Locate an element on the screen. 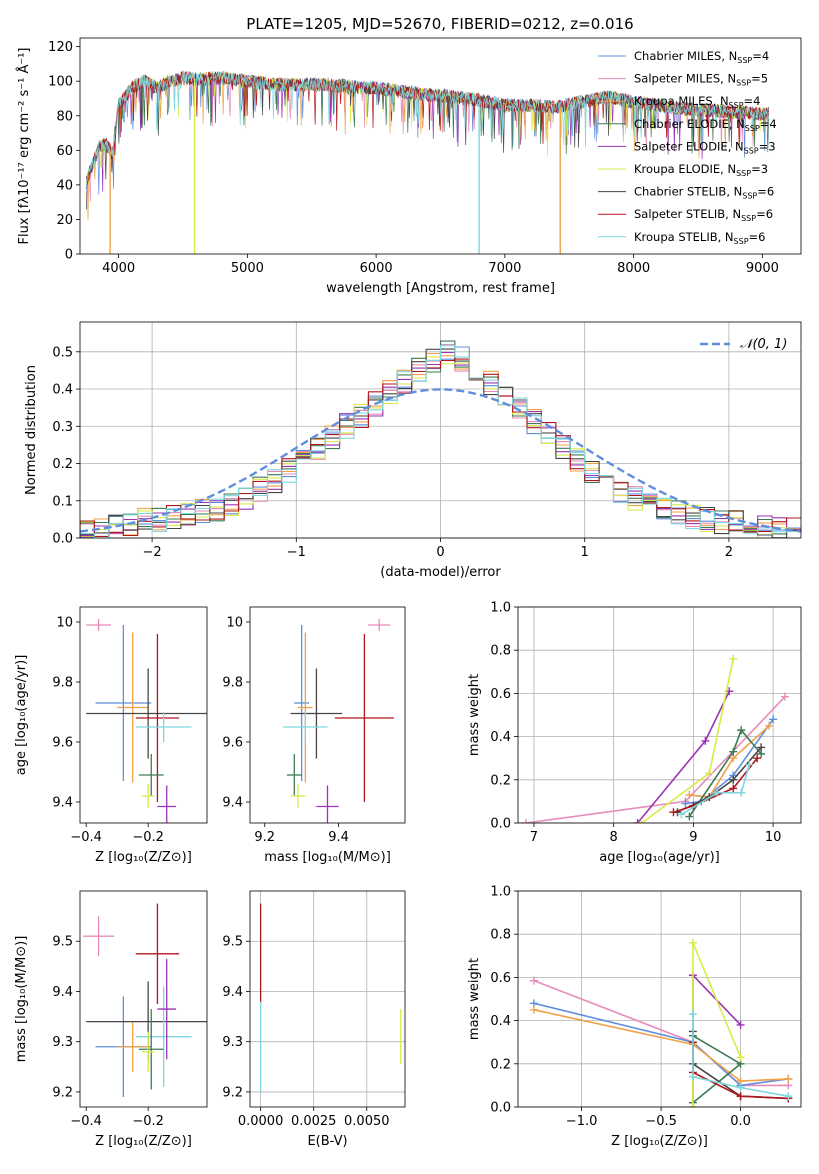  y-tick-label: 0.6 is located at coordinates (500, 978).